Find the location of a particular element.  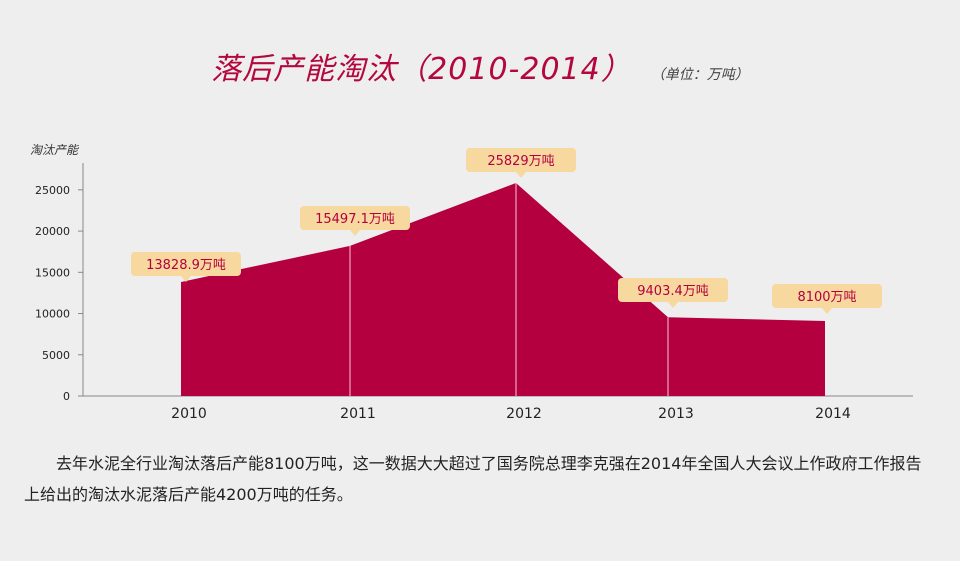

x-tick-label: 2011 is located at coordinates (358, 414).